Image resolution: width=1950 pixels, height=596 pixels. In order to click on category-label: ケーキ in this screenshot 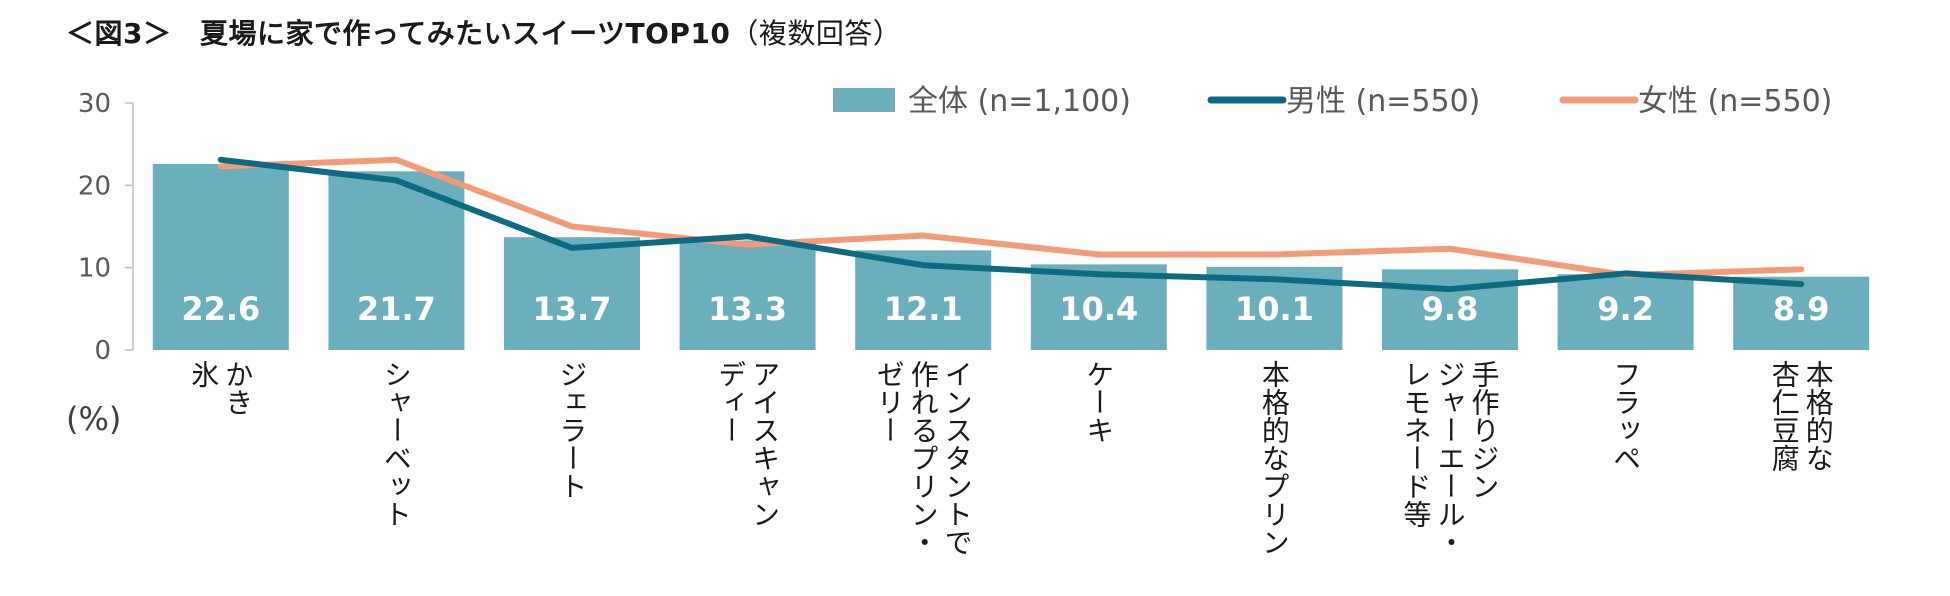, I will do `click(1098, 402)`.